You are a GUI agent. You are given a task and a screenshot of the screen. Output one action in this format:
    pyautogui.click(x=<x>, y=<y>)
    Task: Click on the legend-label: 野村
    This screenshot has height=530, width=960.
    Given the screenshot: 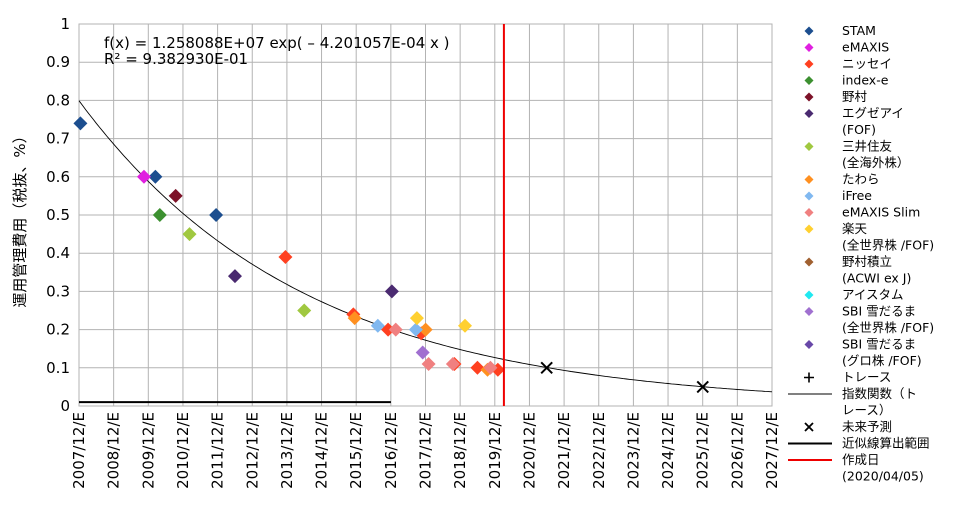 What is the action you would take?
    pyautogui.click(x=855, y=96)
    